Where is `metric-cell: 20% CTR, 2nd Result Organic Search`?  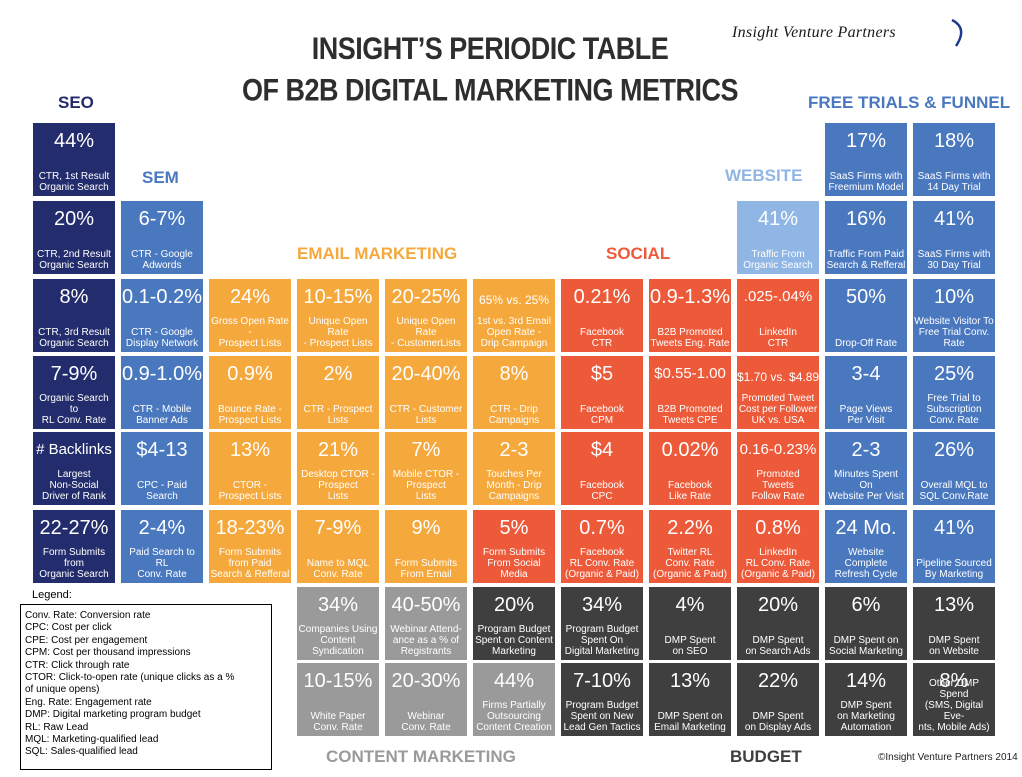 metric-cell: 20% CTR, 2nd Result Organic Search is located at coordinates (74, 237).